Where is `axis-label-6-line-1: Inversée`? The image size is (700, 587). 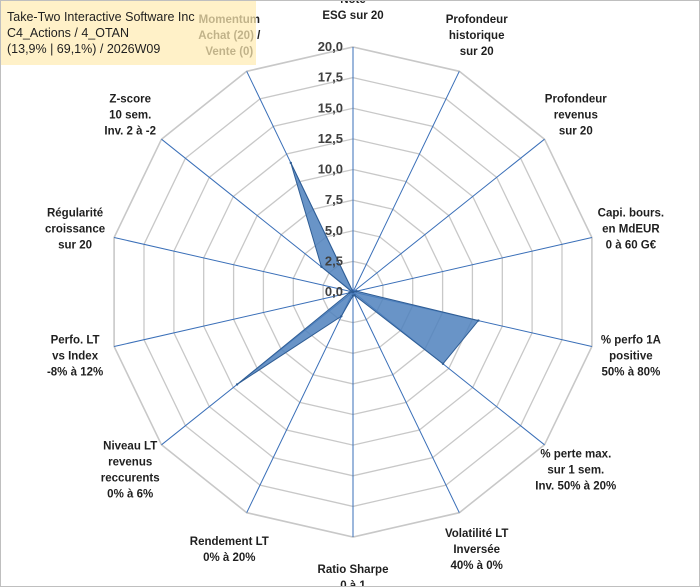 axis-label-6-line-1: Inversée is located at coordinates (476, 550).